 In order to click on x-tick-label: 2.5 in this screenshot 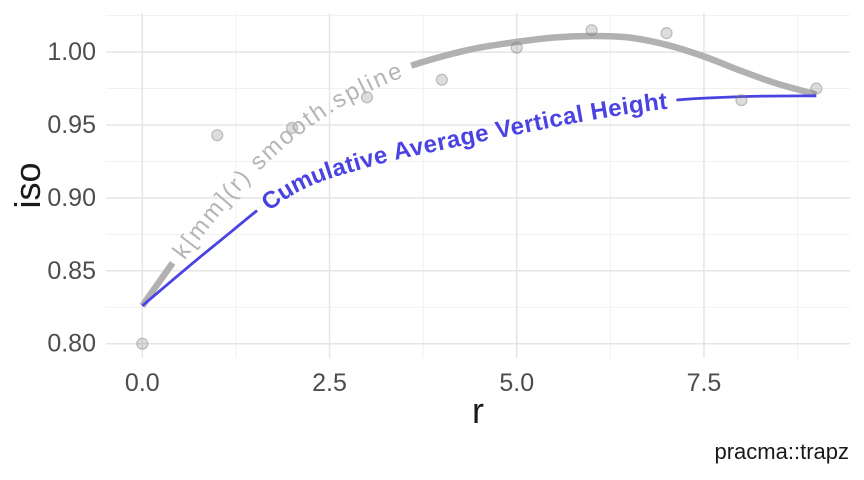, I will do `click(329, 383)`.